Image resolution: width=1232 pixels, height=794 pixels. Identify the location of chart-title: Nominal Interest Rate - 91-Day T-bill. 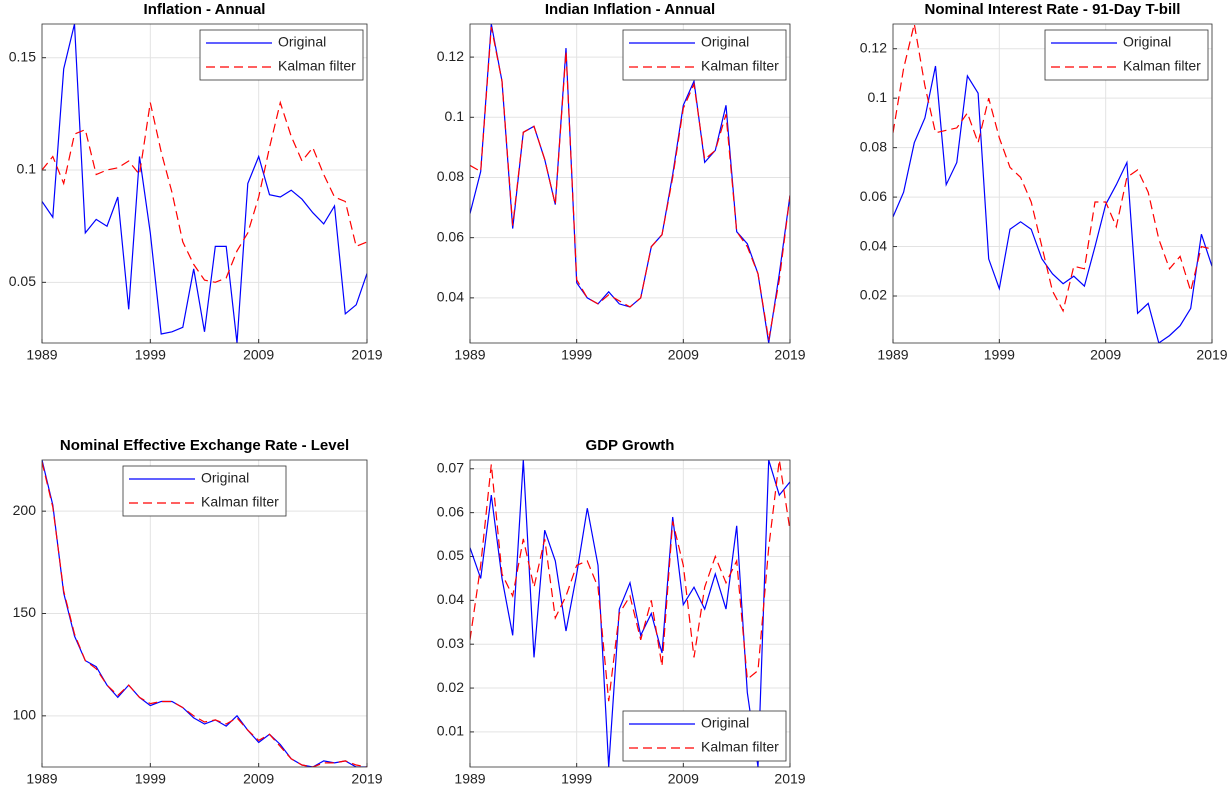
(1053, 9).